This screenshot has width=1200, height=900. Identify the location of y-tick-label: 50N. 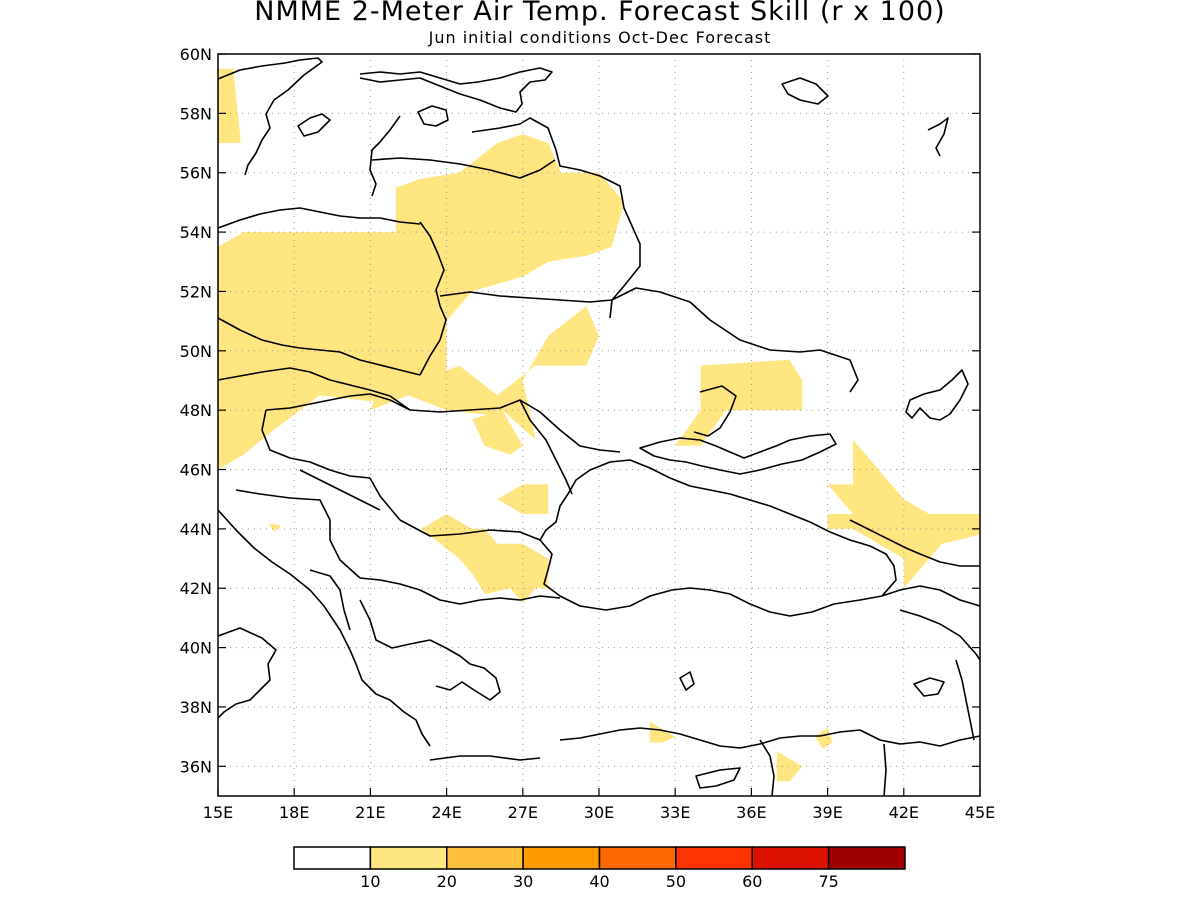
(196, 351).